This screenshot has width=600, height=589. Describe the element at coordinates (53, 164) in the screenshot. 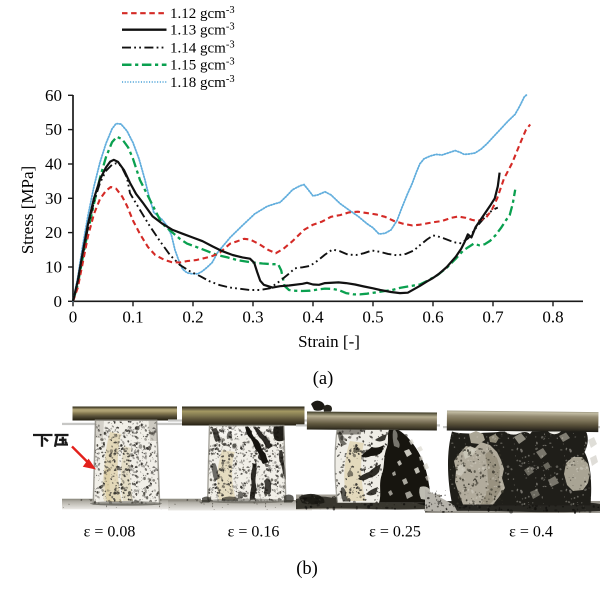

I see `svg-text: 40` at that location.